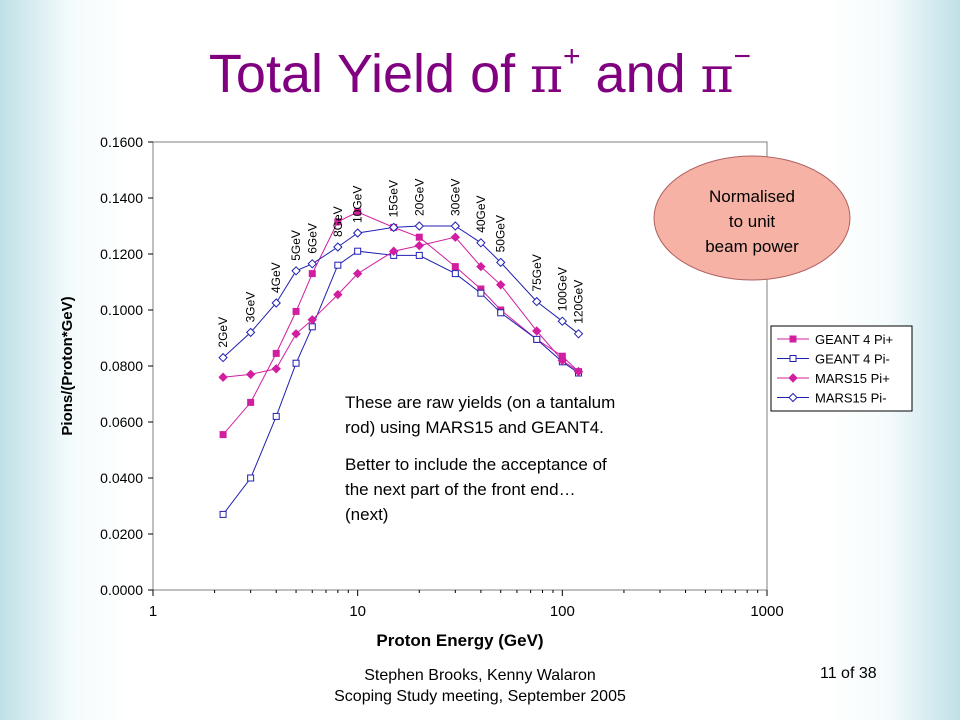 This screenshot has width=960, height=720. I want to click on y-tick-label: 0.1400, so click(121, 198).